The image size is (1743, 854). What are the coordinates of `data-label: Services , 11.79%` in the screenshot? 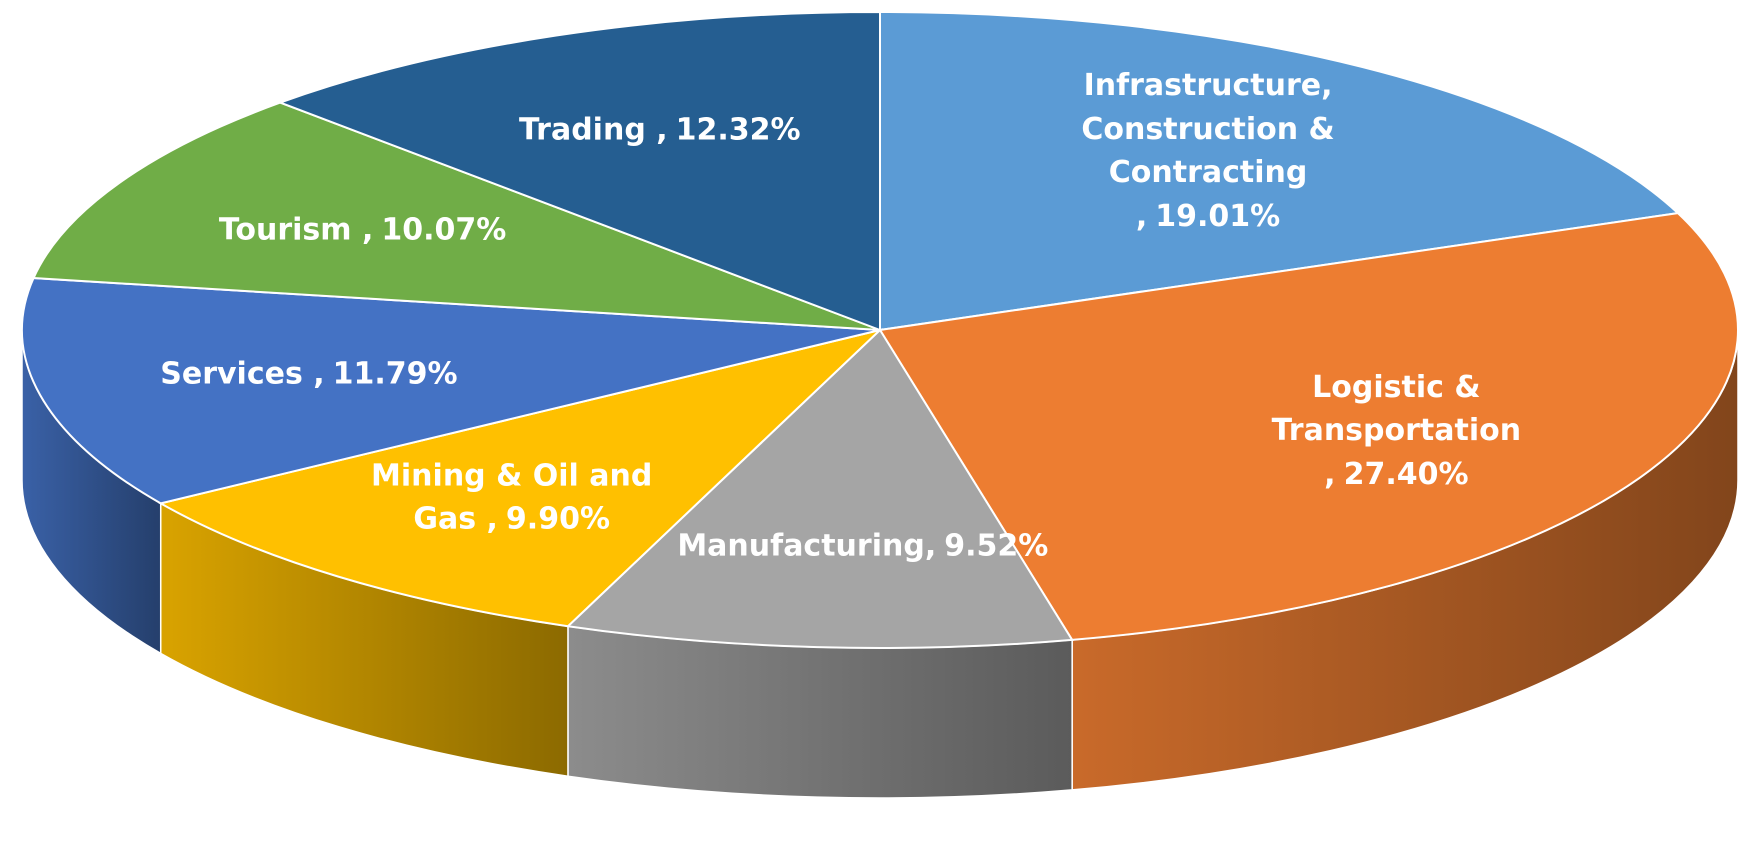 It's located at (309, 375).